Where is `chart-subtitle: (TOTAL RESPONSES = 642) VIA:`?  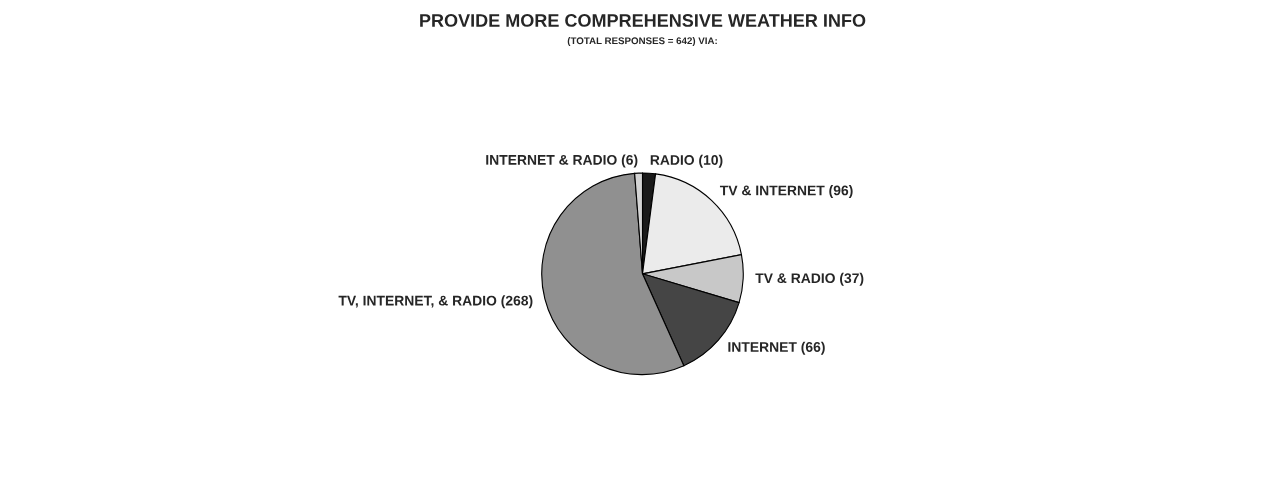
chart-subtitle: (TOTAL RESPONSES = 642) VIA: is located at coordinates (642, 42).